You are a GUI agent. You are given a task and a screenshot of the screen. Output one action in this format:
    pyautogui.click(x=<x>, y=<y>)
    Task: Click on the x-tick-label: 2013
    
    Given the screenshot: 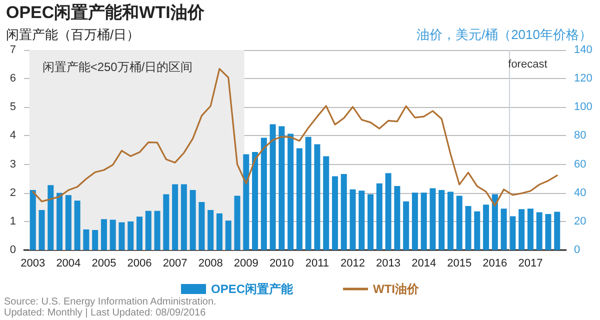 What is the action you would take?
    pyautogui.click(x=388, y=264)
    